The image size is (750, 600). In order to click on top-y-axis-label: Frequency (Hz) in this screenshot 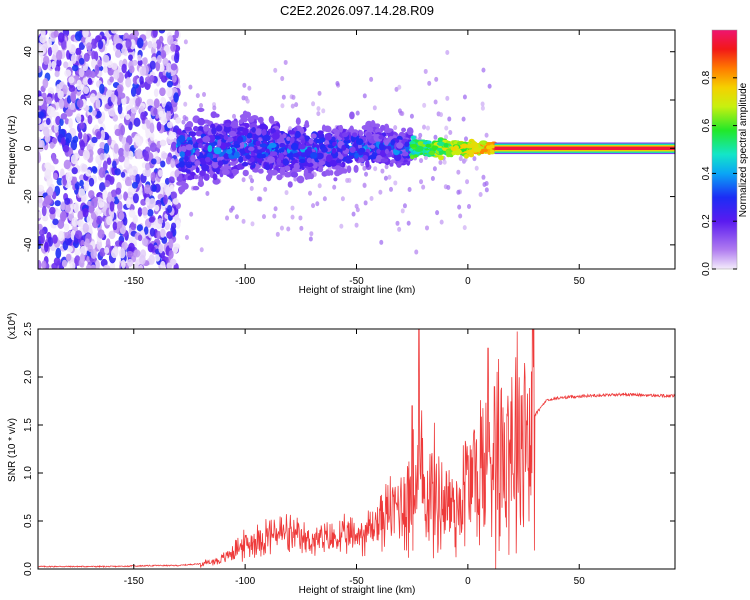, I will do `click(12, 150)`.